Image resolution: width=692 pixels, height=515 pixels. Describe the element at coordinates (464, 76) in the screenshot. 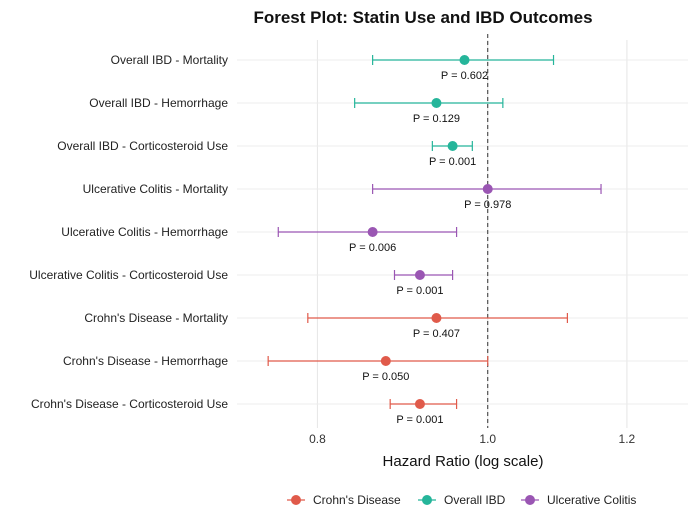

I see `p-value-label: P = 0.602` at that location.